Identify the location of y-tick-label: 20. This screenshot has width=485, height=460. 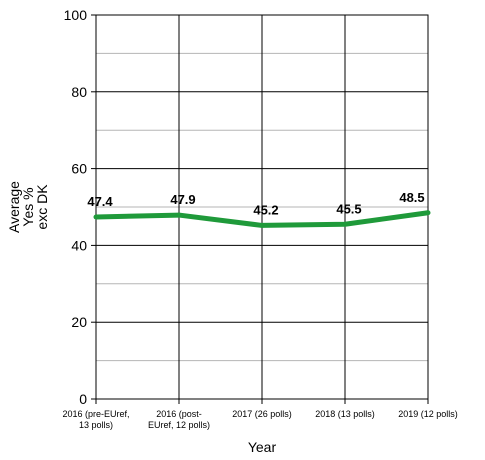
(79, 322).